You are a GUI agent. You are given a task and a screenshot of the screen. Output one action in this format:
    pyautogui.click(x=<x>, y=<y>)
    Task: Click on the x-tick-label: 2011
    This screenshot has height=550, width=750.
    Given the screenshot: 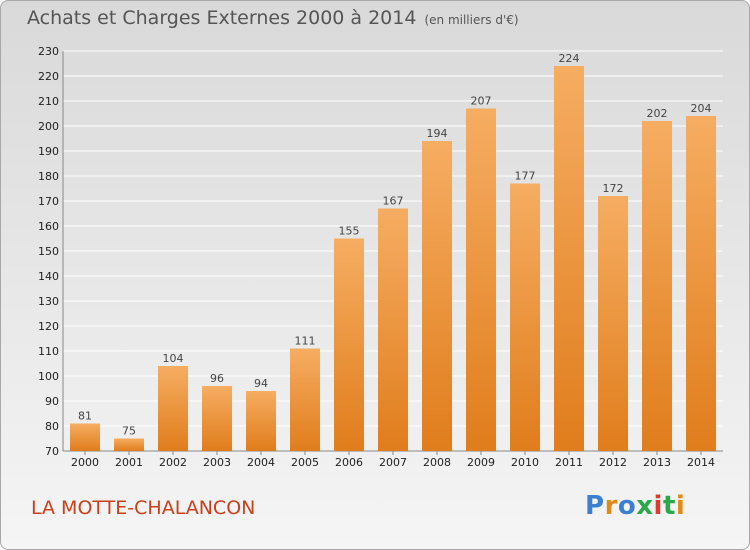 What is the action you would take?
    pyautogui.click(x=569, y=462)
    